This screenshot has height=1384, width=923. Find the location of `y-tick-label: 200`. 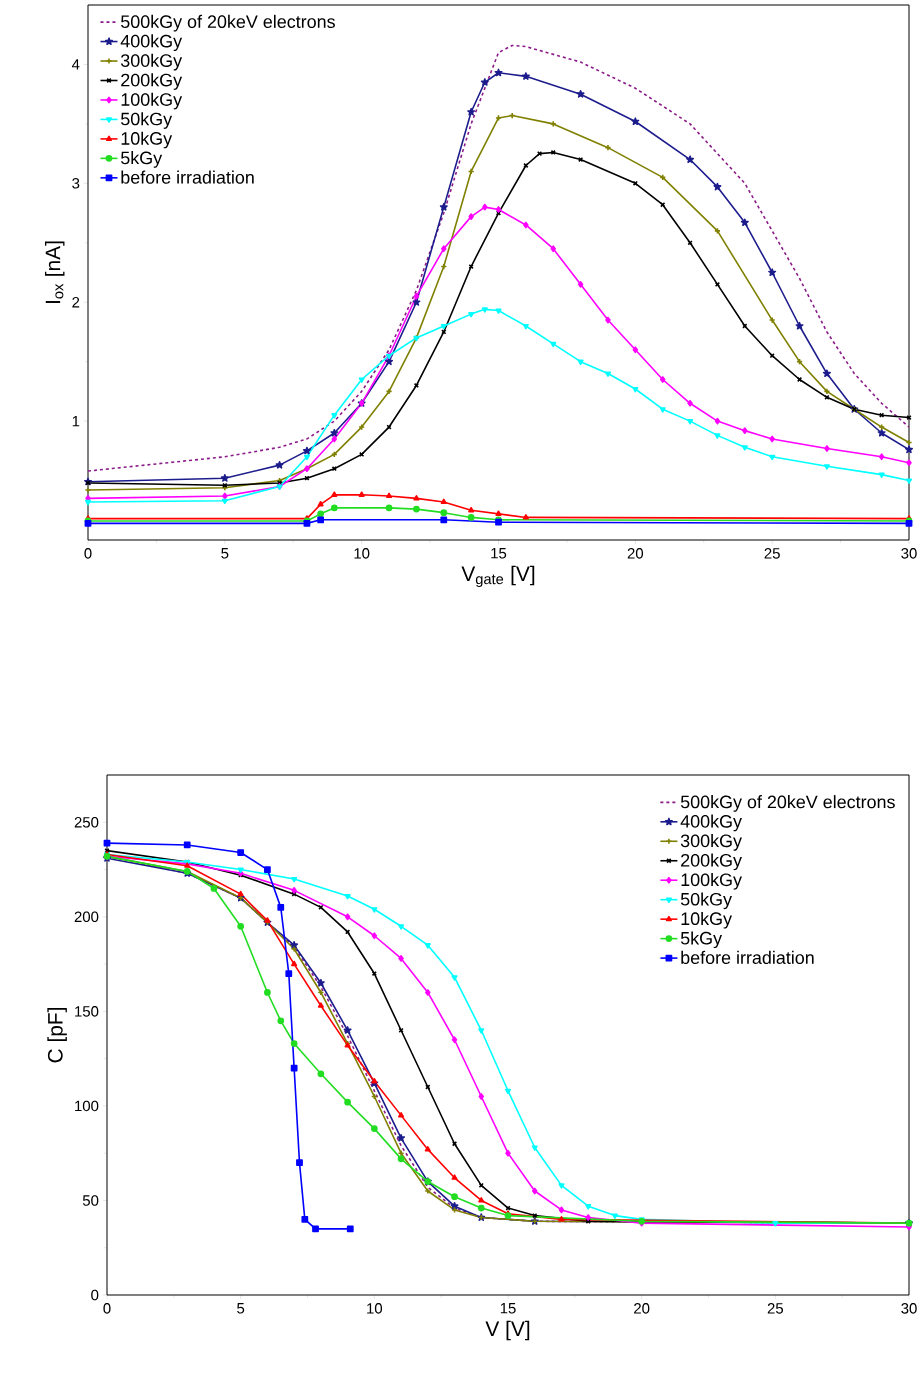

y-tick-label: 200 is located at coordinates (86, 917).